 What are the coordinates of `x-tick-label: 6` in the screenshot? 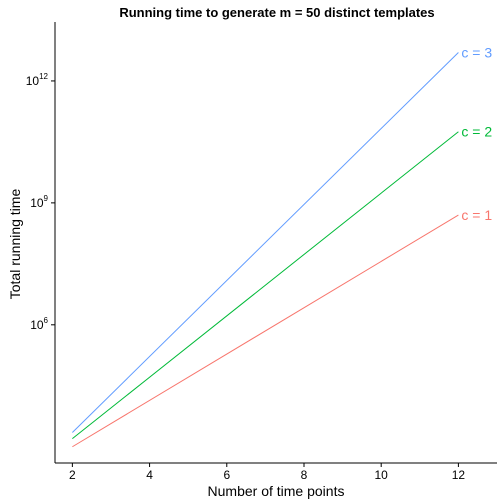 It's located at (226, 475).